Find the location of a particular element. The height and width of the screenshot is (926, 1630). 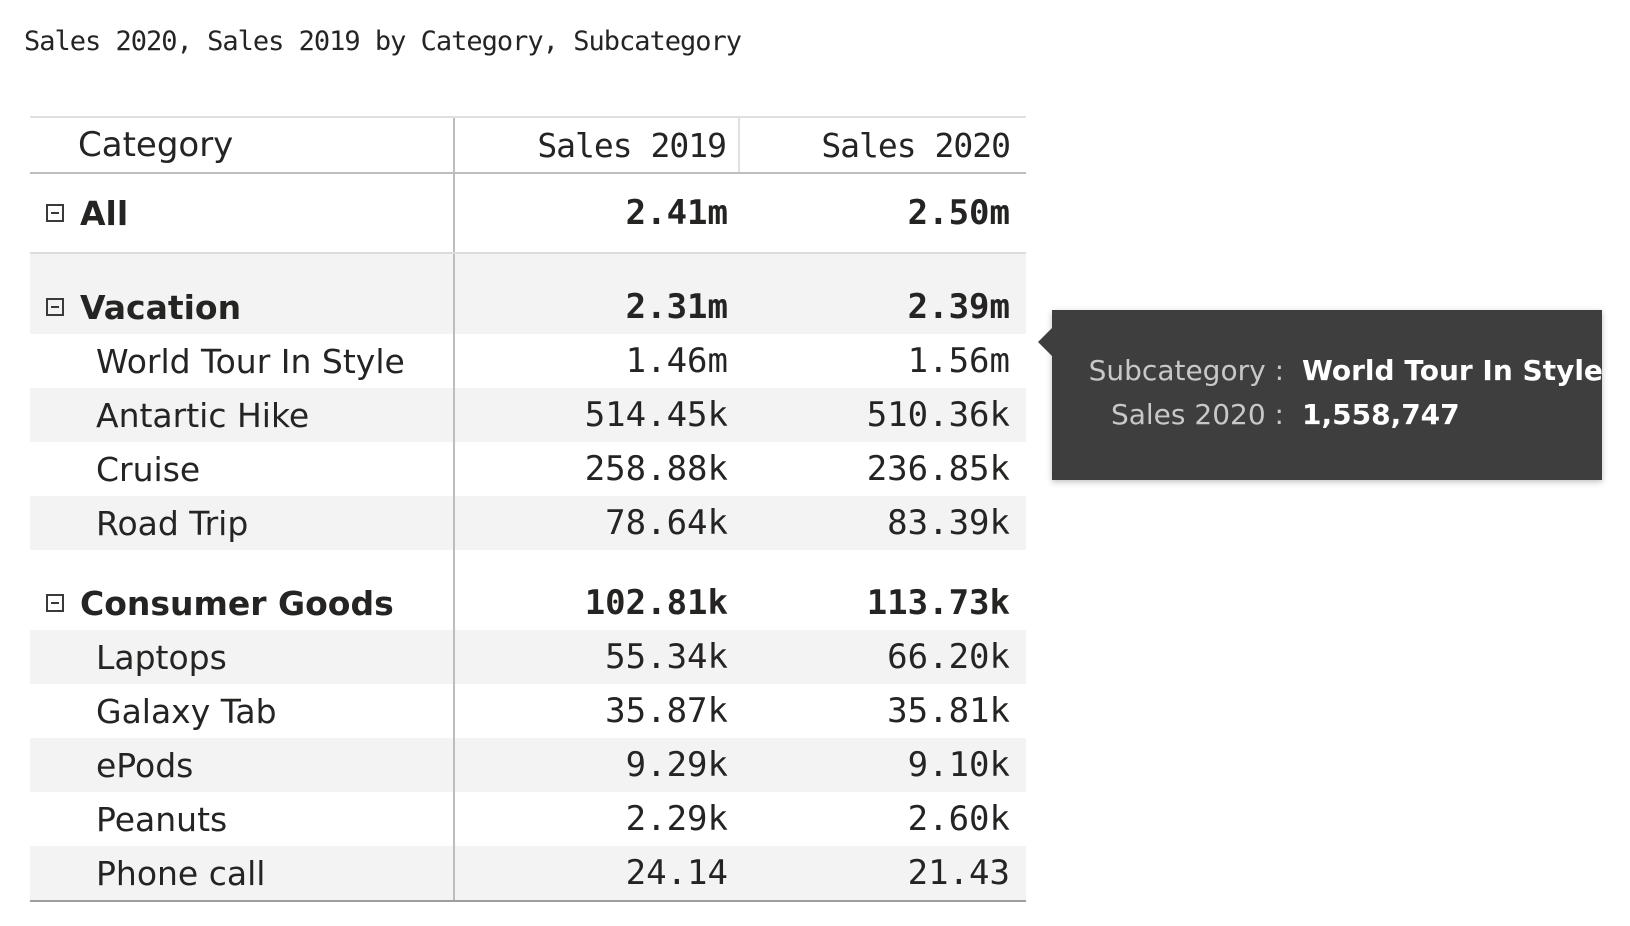

value-sales-2019: 55.34k is located at coordinates (666, 657).